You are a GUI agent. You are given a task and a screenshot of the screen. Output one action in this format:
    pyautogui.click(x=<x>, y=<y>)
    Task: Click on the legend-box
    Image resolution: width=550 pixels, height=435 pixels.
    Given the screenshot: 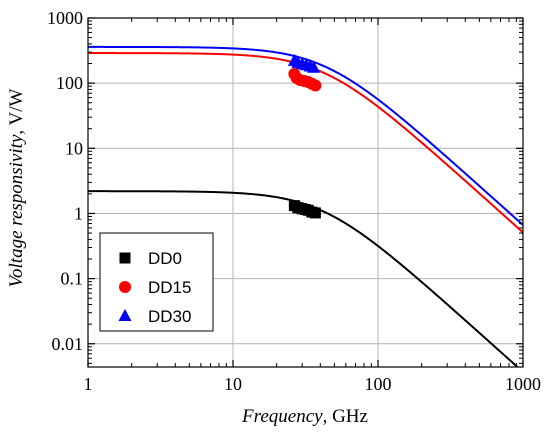 What is the action you would take?
    pyautogui.click(x=156, y=282)
    